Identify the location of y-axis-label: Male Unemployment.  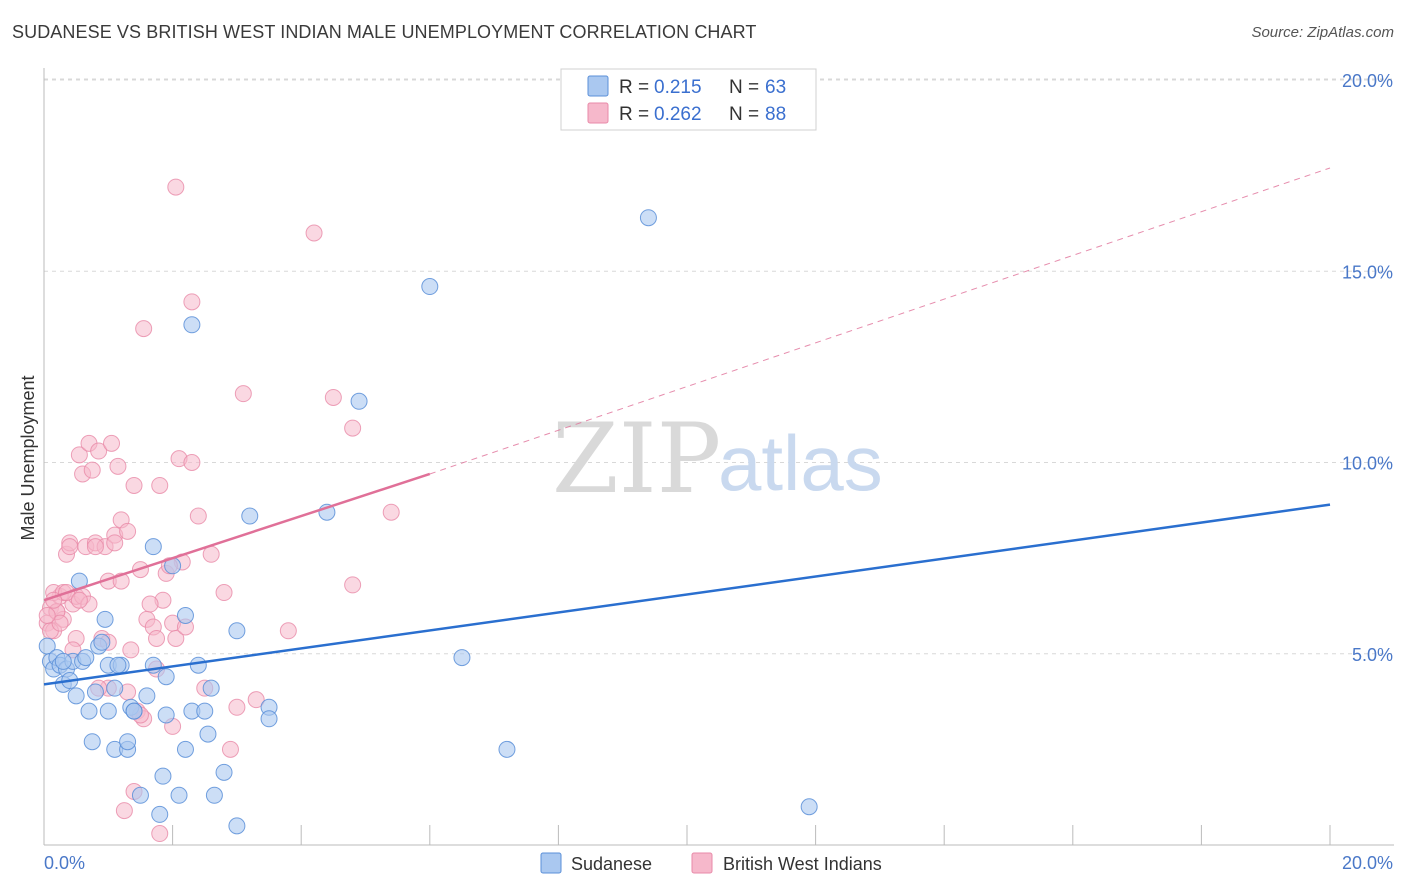
(28, 457).